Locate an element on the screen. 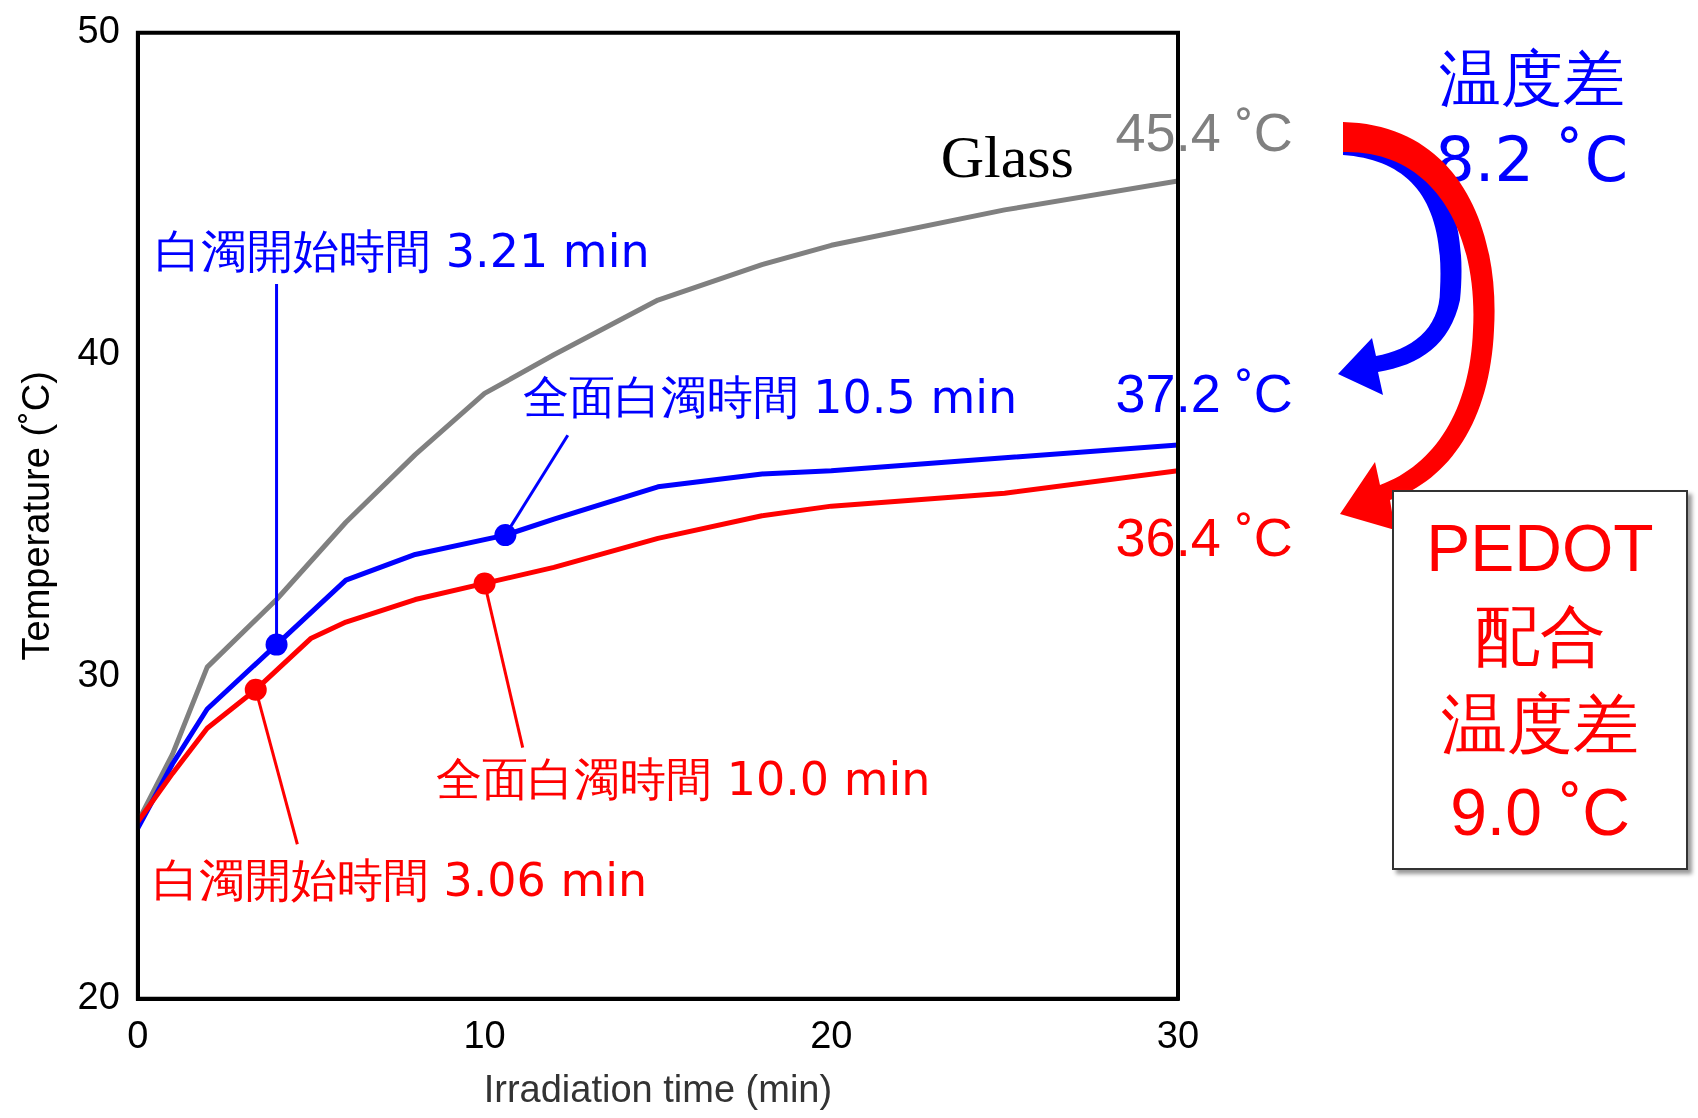  x-axis-title: Irradiation time (min) is located at coordinates (658, 1088).